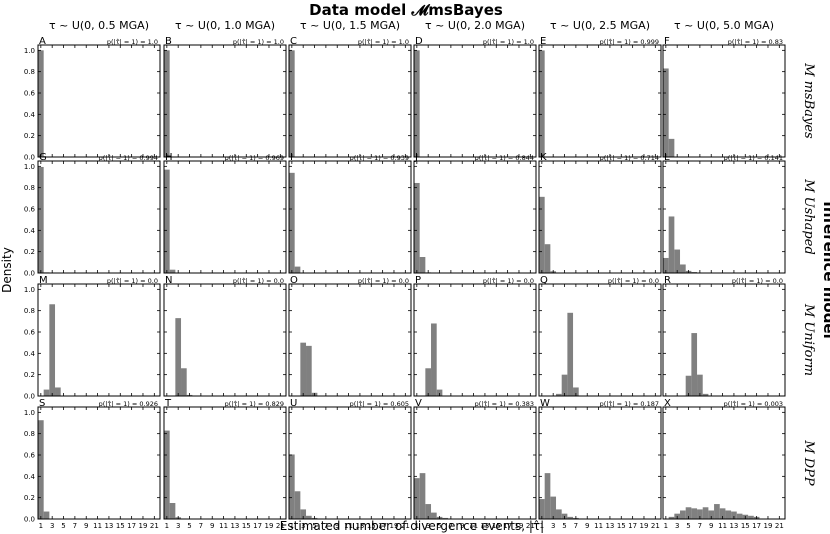  What do you see at coordinates (417, 526) in the screenshot?
I see `x-tick-label: 1` at bounding box center [417, 526].